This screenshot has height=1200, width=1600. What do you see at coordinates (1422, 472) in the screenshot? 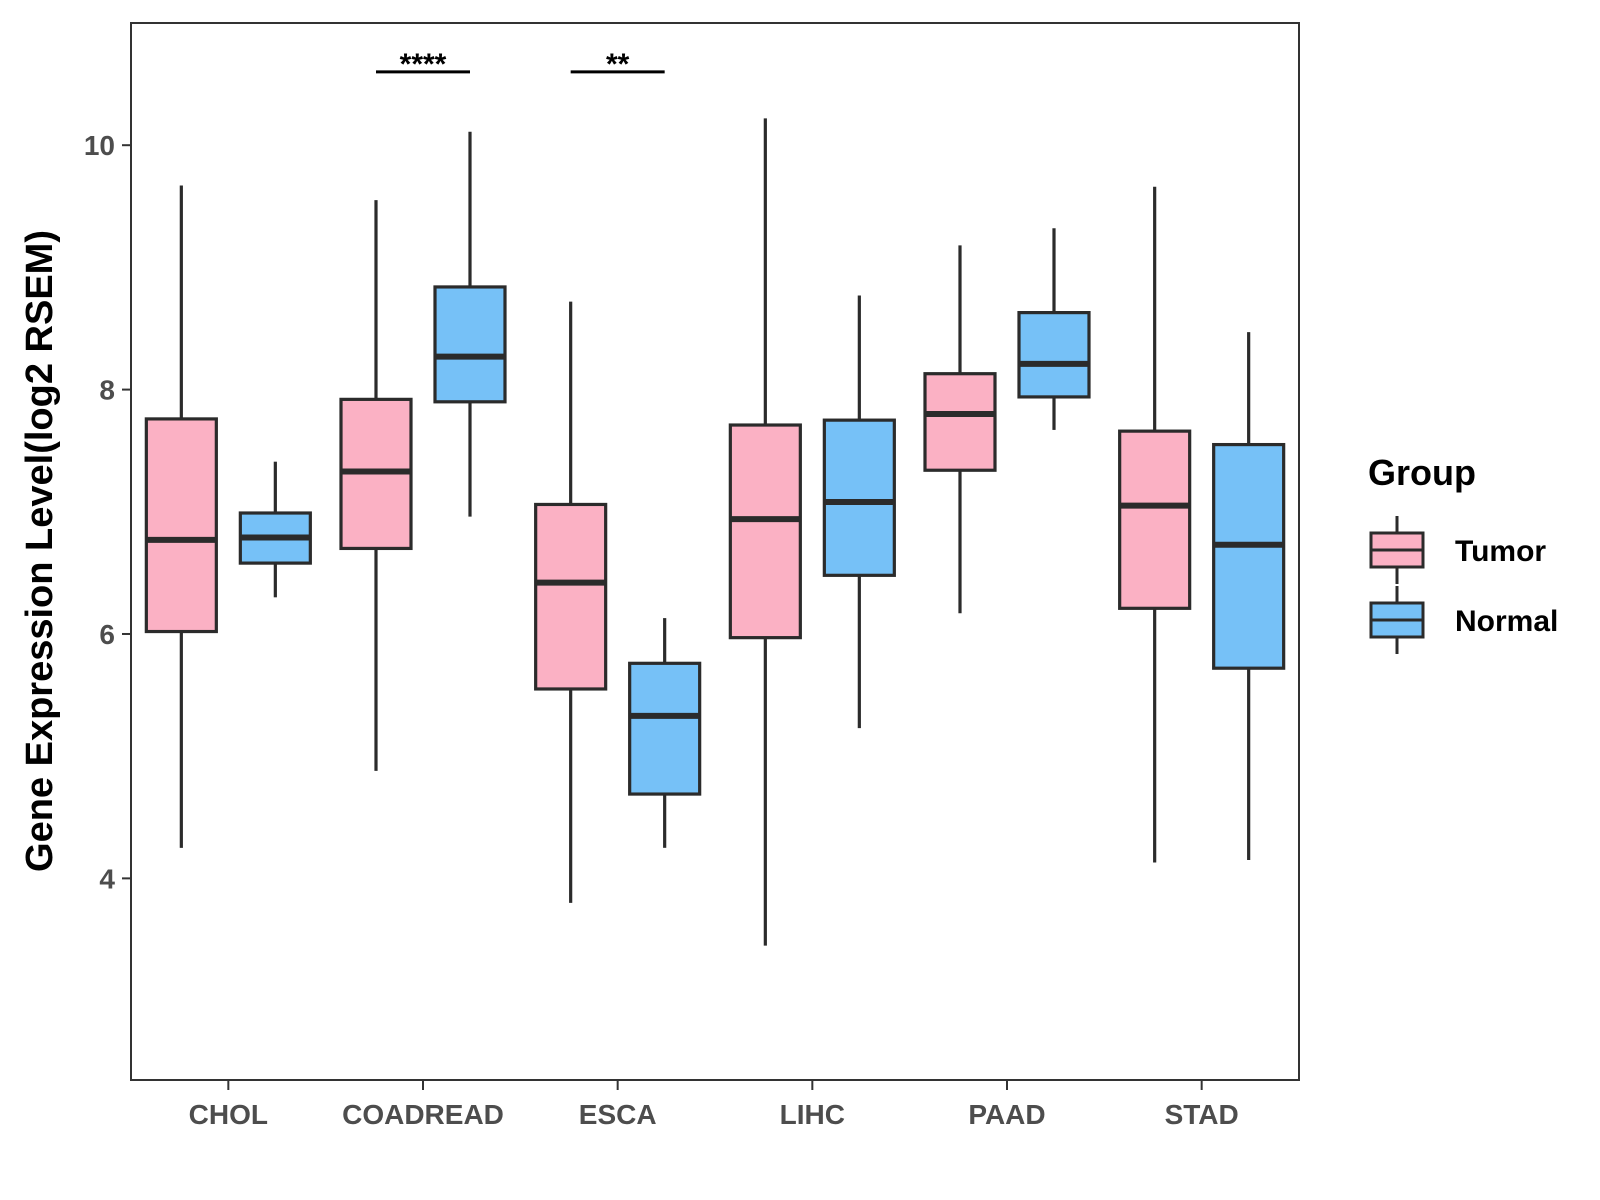
I see `legend-title: Group` at bounding box center [1422, 472].